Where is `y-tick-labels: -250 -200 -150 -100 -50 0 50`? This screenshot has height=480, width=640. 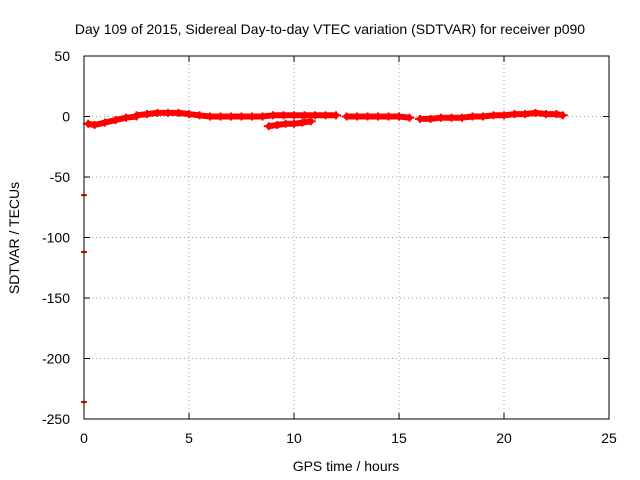
y-tick-labels: -250 -200 -150 -100 -50 0 50 is located at coordinates (56, 237).